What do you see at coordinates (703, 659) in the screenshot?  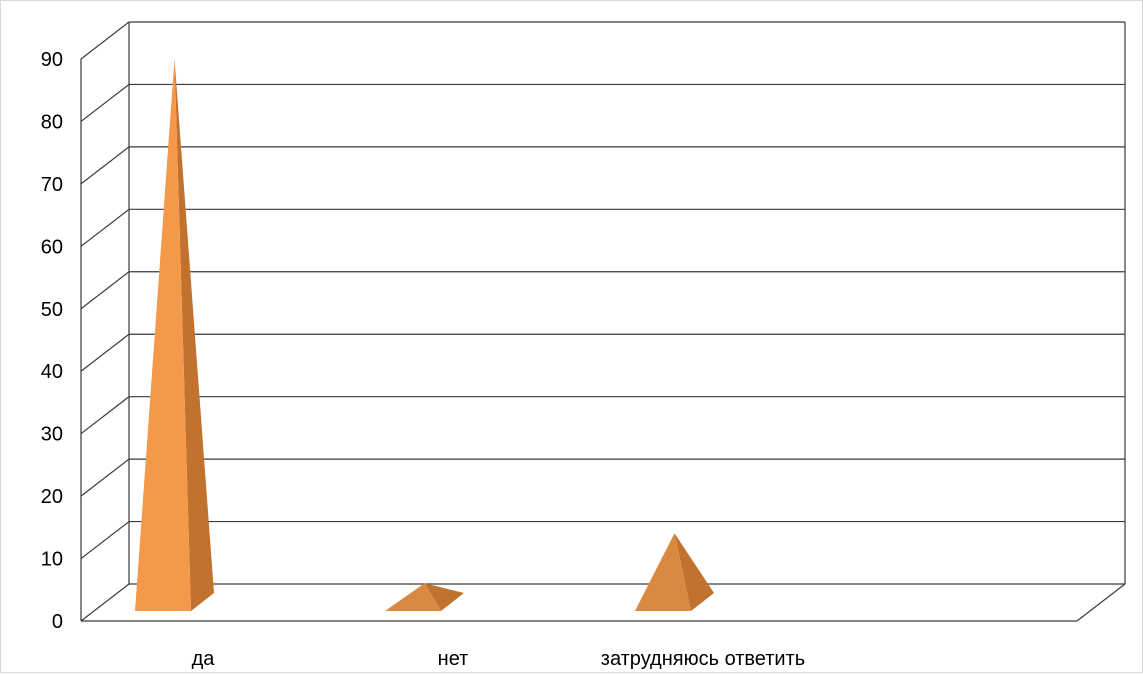 I see `x-category-label: затрудняюсь ответить` at bounding box center [703, 659].